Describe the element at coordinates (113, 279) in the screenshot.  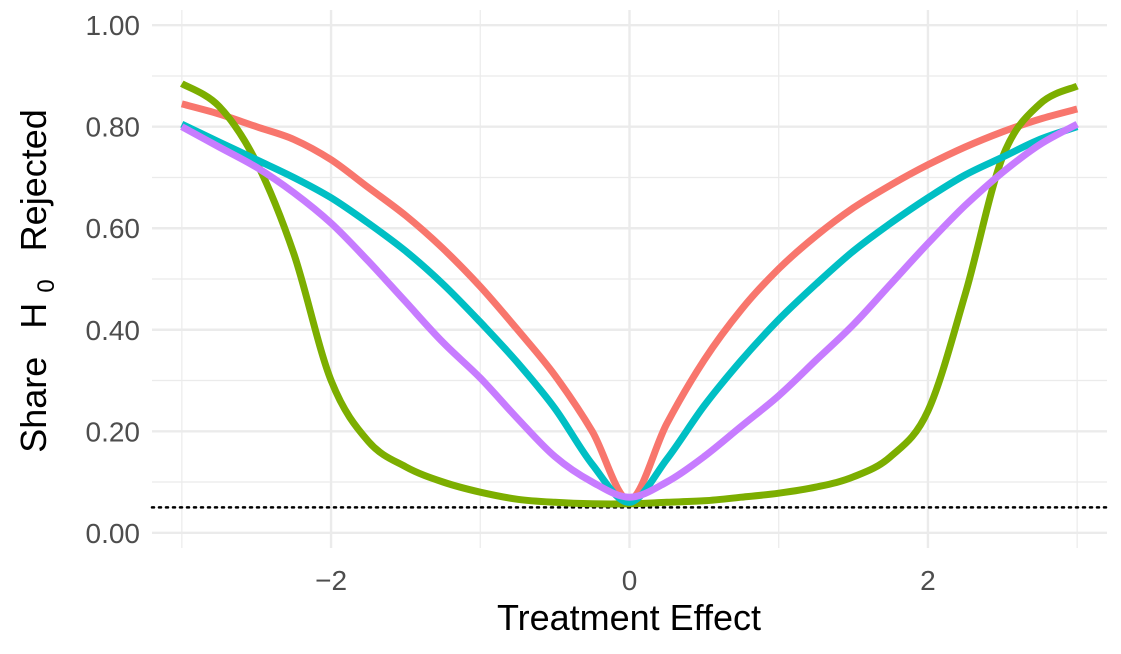
I see `y-tick-labels: 0.00 0.20 0.40 0.60 0.80 1.00` at that location.